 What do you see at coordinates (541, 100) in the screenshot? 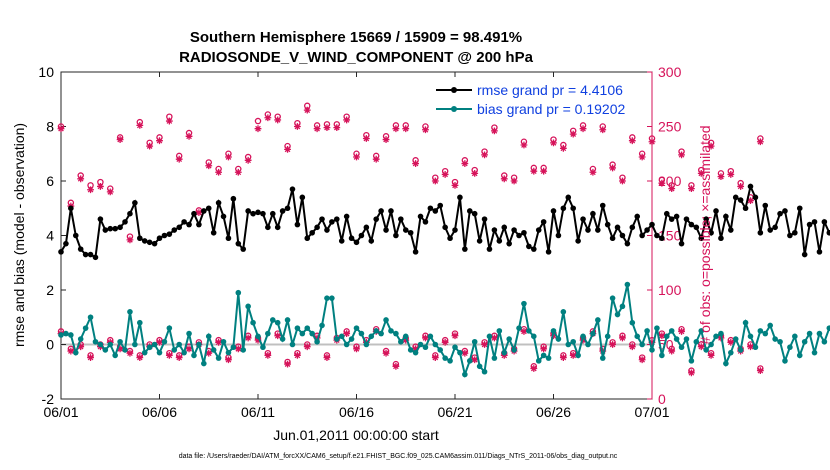
I see `legend-box` at bounding box center [541, 100].